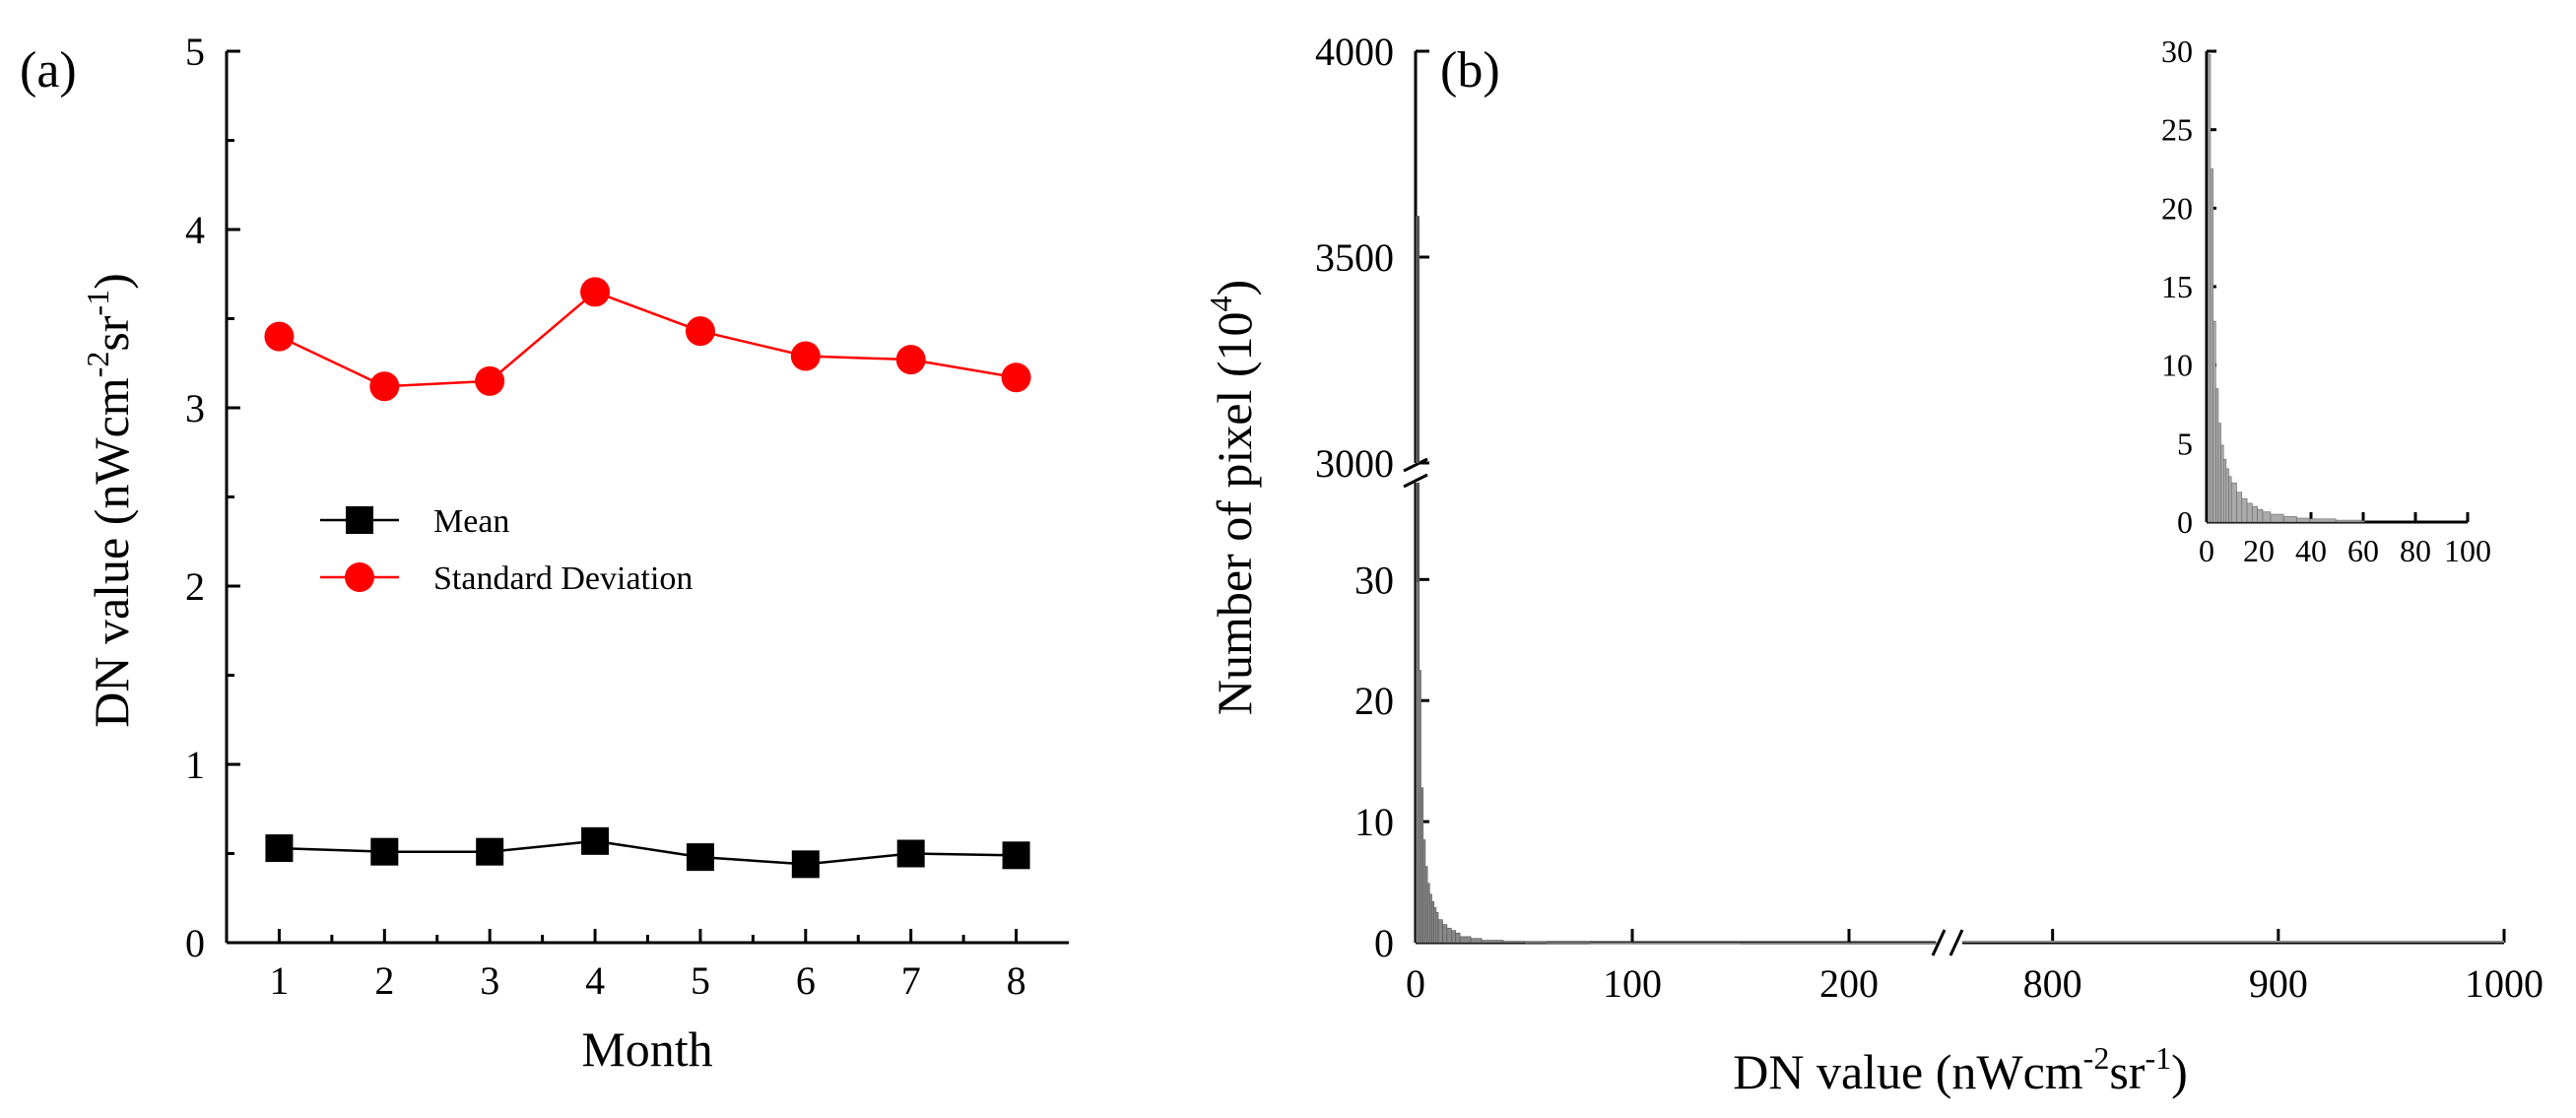 The image size is (2576, 1118). What do you see at coordinates (2177, 208) in the screenshot?
I see `inset-y-tick-label: 20` at bounding box center [2177, 208].